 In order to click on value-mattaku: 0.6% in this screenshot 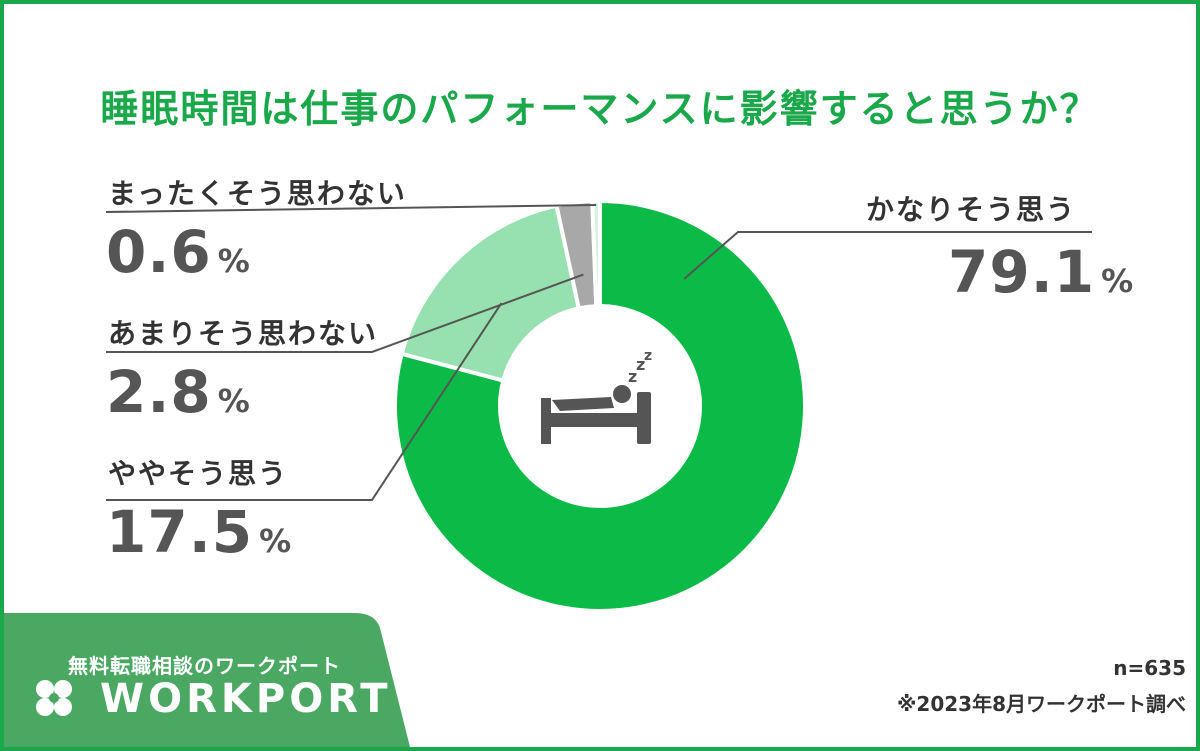, I will do `click(178, 252)`.